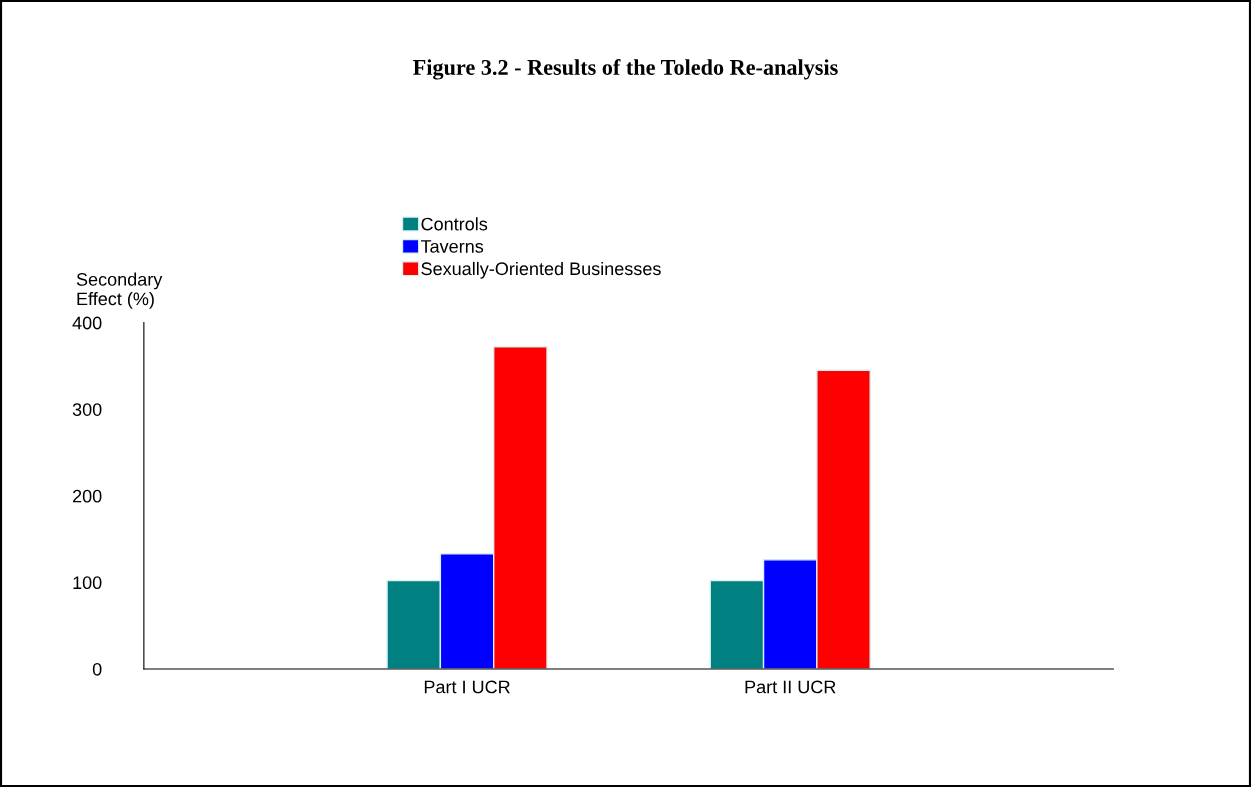 The image size is (1251, 787). I want to click on y-tick-label: 300, so click(87, 409).